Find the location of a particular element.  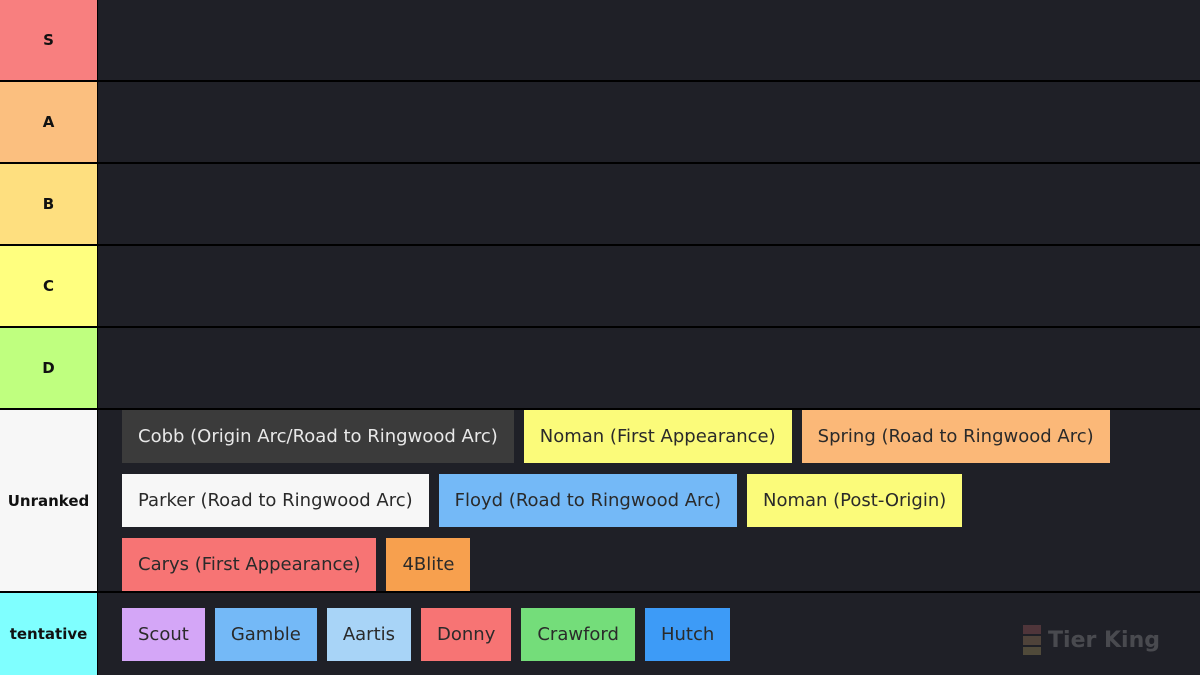

watermark: Tier King is located at coordinates (1091, 640).